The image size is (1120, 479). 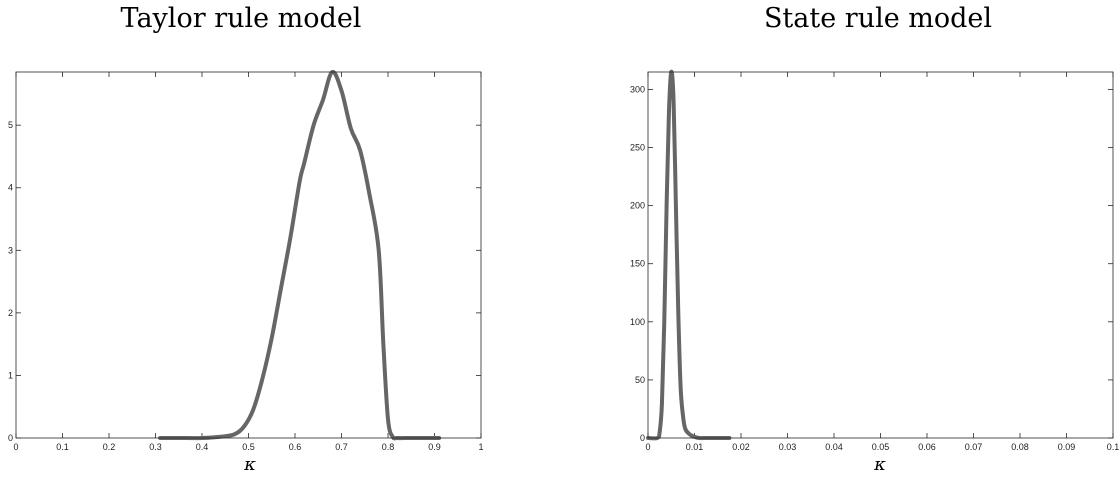 I want to click on taylor-x-tick-label: 0.8, so click(x=388, y=447).